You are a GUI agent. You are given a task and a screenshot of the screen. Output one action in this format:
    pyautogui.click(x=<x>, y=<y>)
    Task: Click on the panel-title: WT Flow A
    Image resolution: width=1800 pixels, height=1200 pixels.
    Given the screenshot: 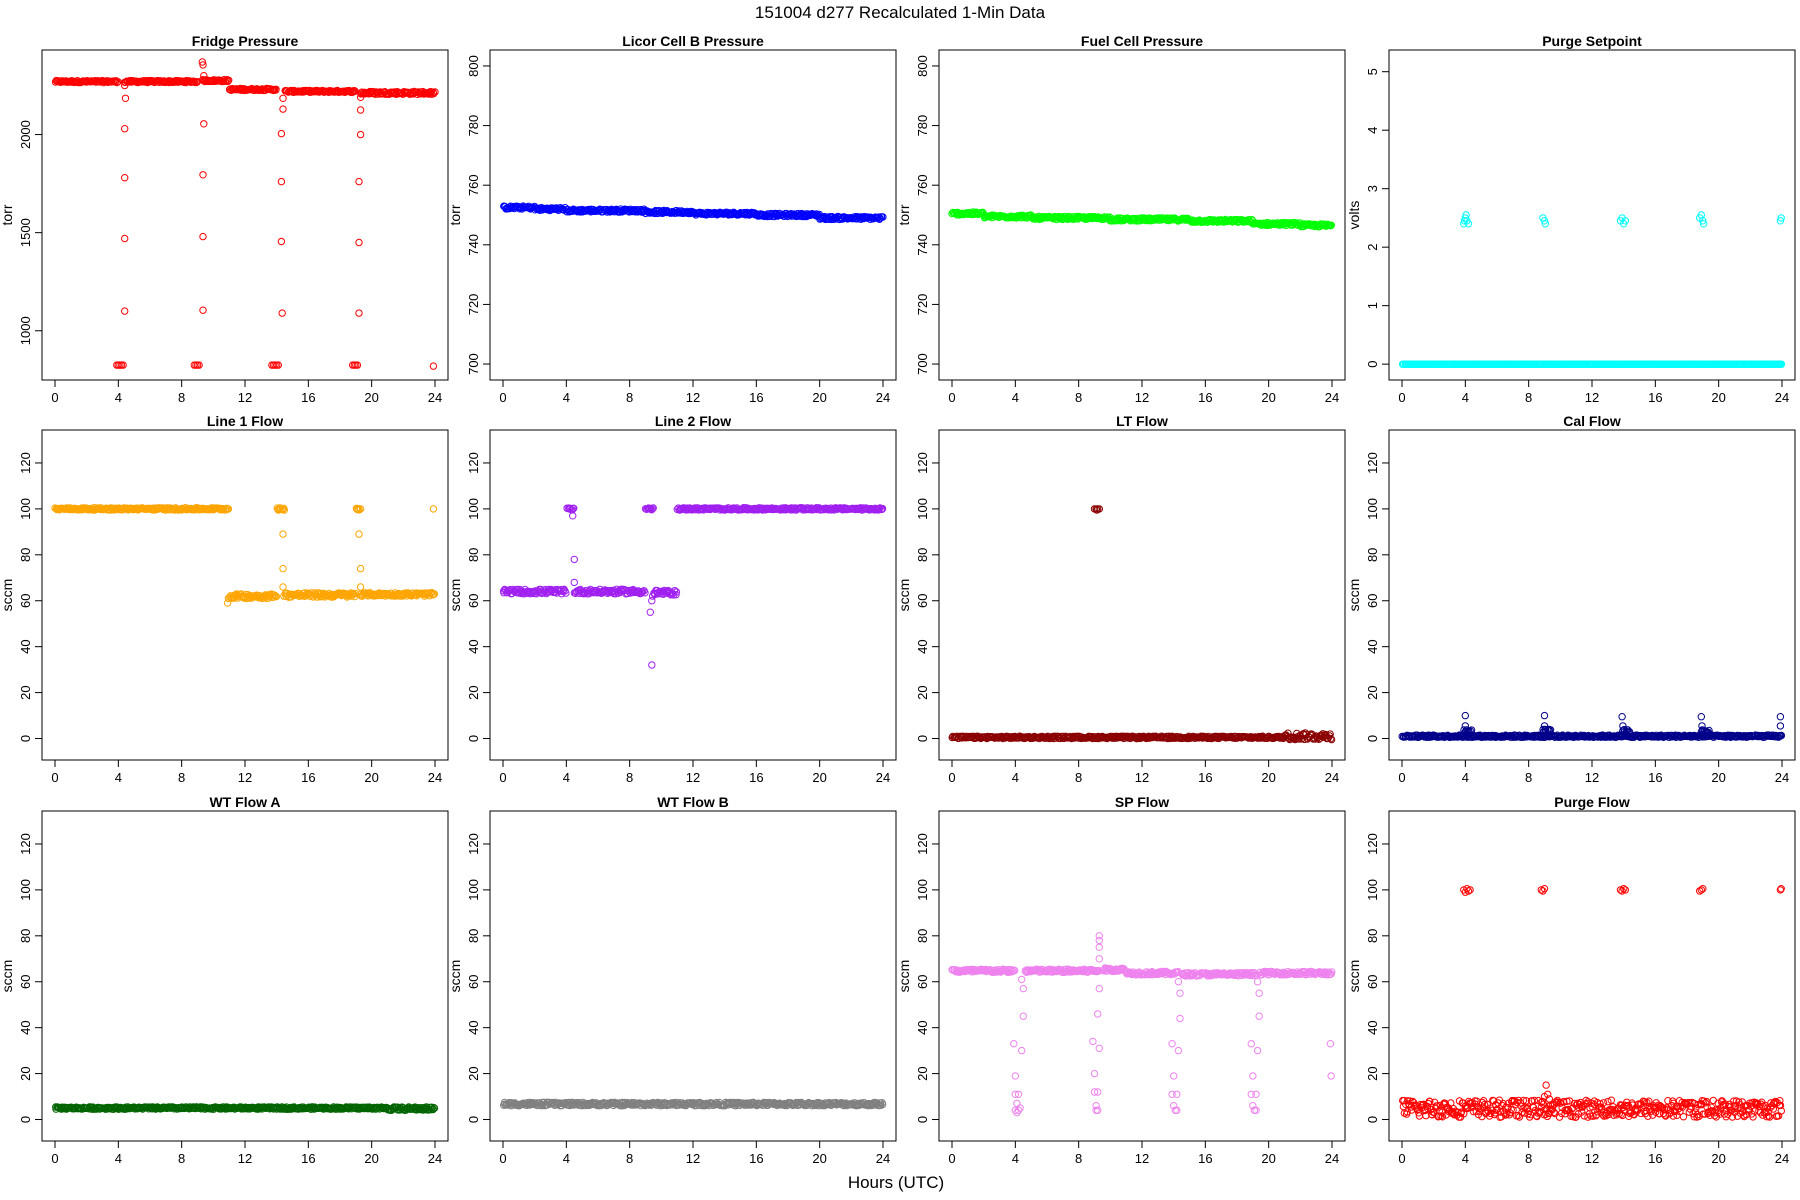 What is the action you would take?
    pyautogui.click(x=244, y=802)
    